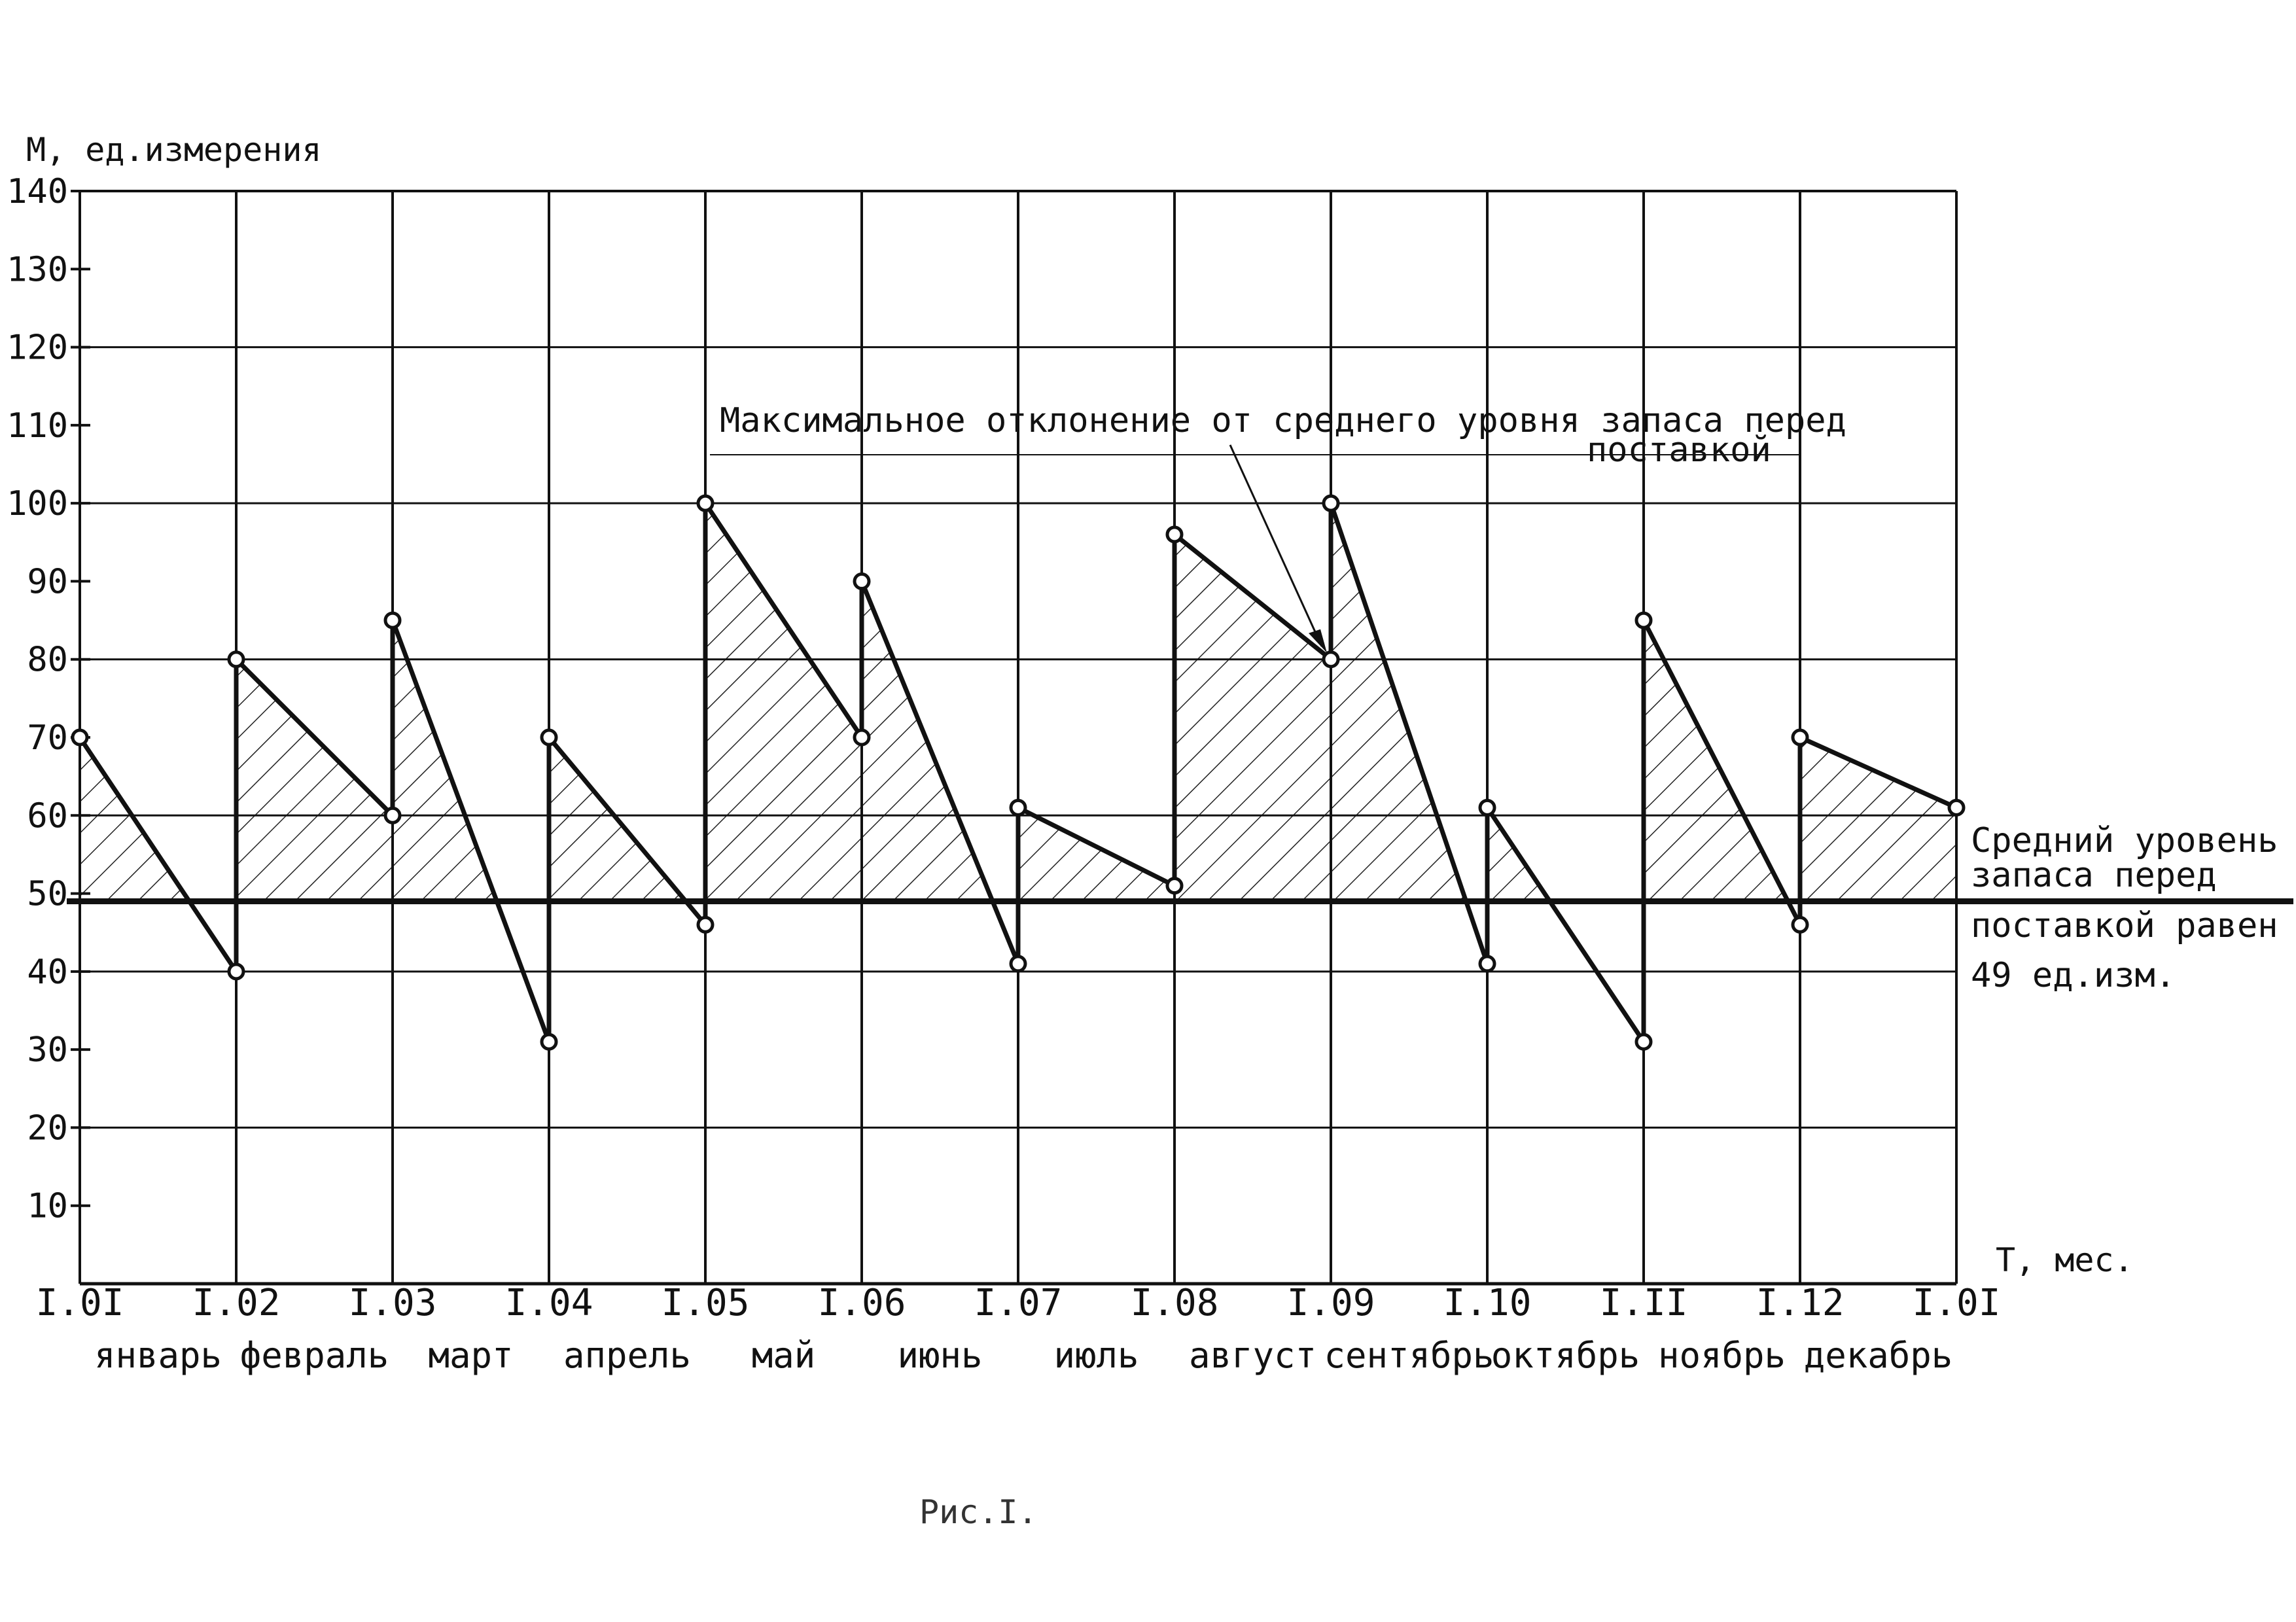 The height and width of the screenshot is (1622, 2296). Describe the element at coordinates (2065, 1260) in the screenshot. I see `x-axis-label: Т, мес.` at that location.